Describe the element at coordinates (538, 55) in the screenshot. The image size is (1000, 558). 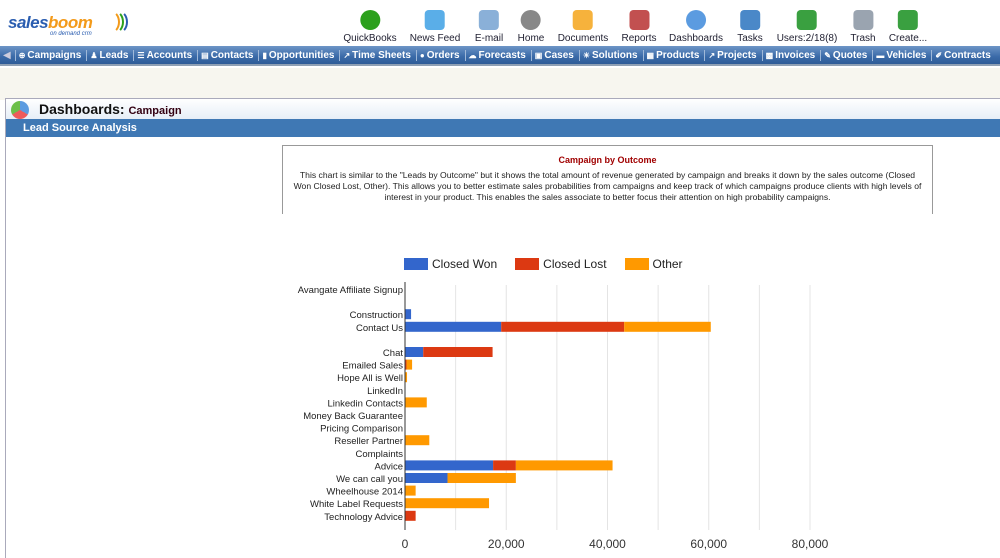
I see `cases-icon: ▣` at that location.